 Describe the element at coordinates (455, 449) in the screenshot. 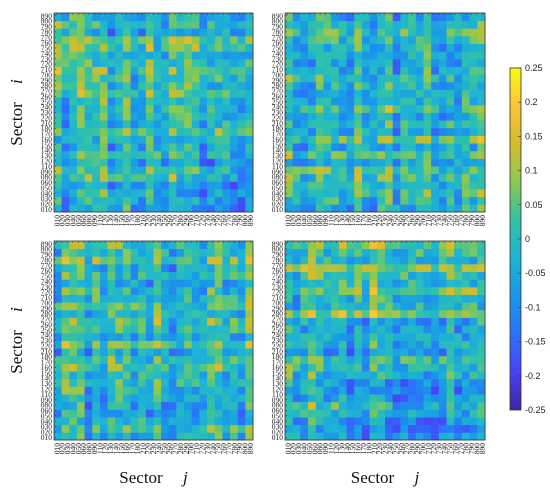

I see `x-tick-label: 760` at that location.